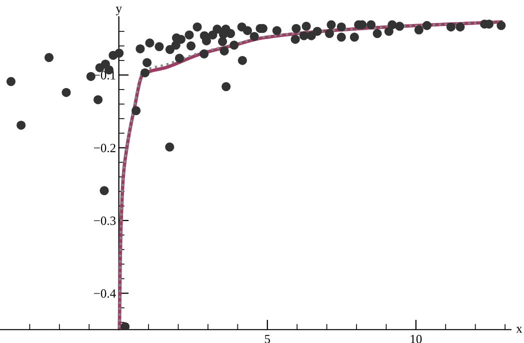 Image resolution: width=524 pixels, height=343 pixels. What do you see at coordinates (119, 11) in the screenshot?
I see `y-axis-title: y` at bounding box center [119, 11].